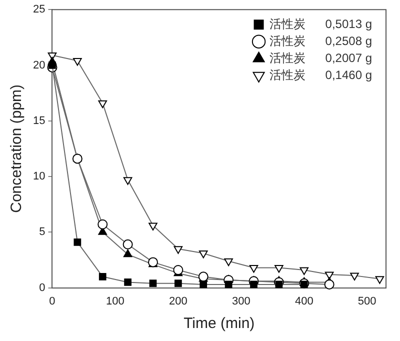 The image size is (400, 341). I want to click on x-tick-label: 0, so click(52, 301).